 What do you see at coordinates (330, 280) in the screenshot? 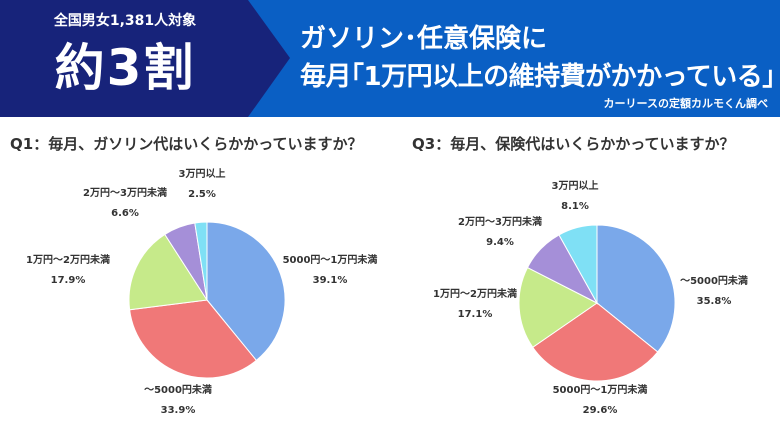
I see `q1-slice-pct-0: 39.1%` at bounding box center [330, 280].